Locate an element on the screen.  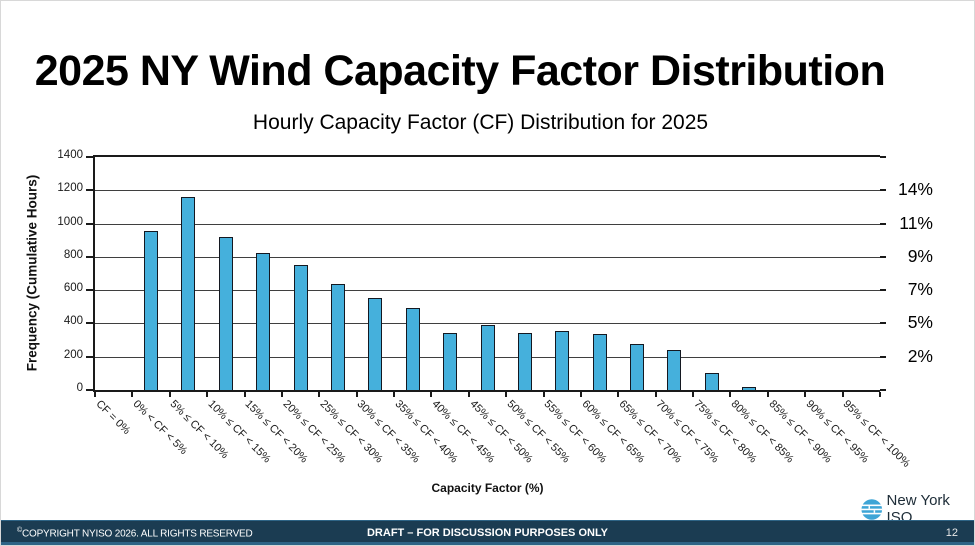
x-tick-label: 20% ≤ CF < 25% is located at coordinates (314, 432).